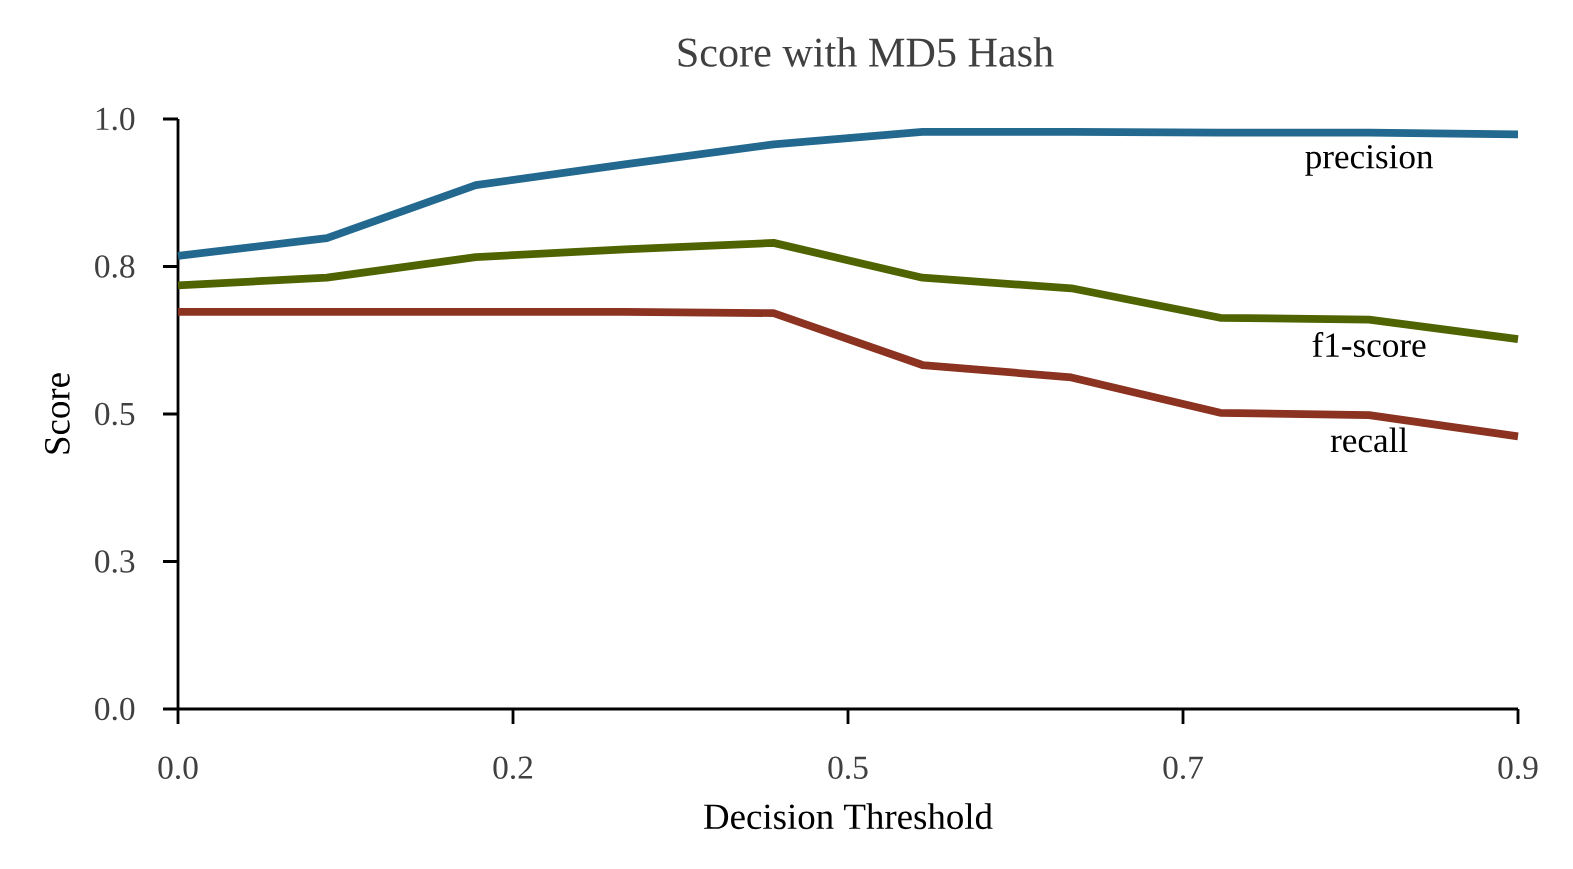 The width and height of the screenshot is (1573, 869). Describe the element at coordinates (1183, 768) in the screenshot. I see `x-tick-label: 0.7` at that location.